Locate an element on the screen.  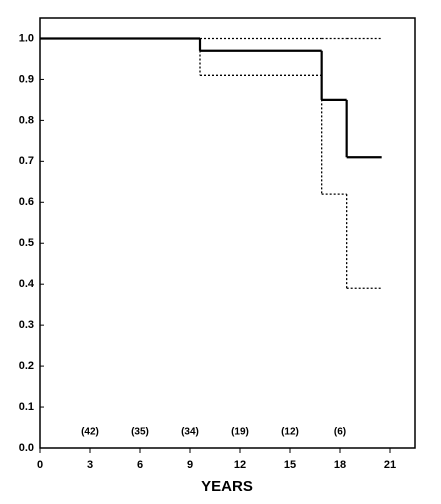
y-tick-label: 0.6 is located at coordinates (26, 202).